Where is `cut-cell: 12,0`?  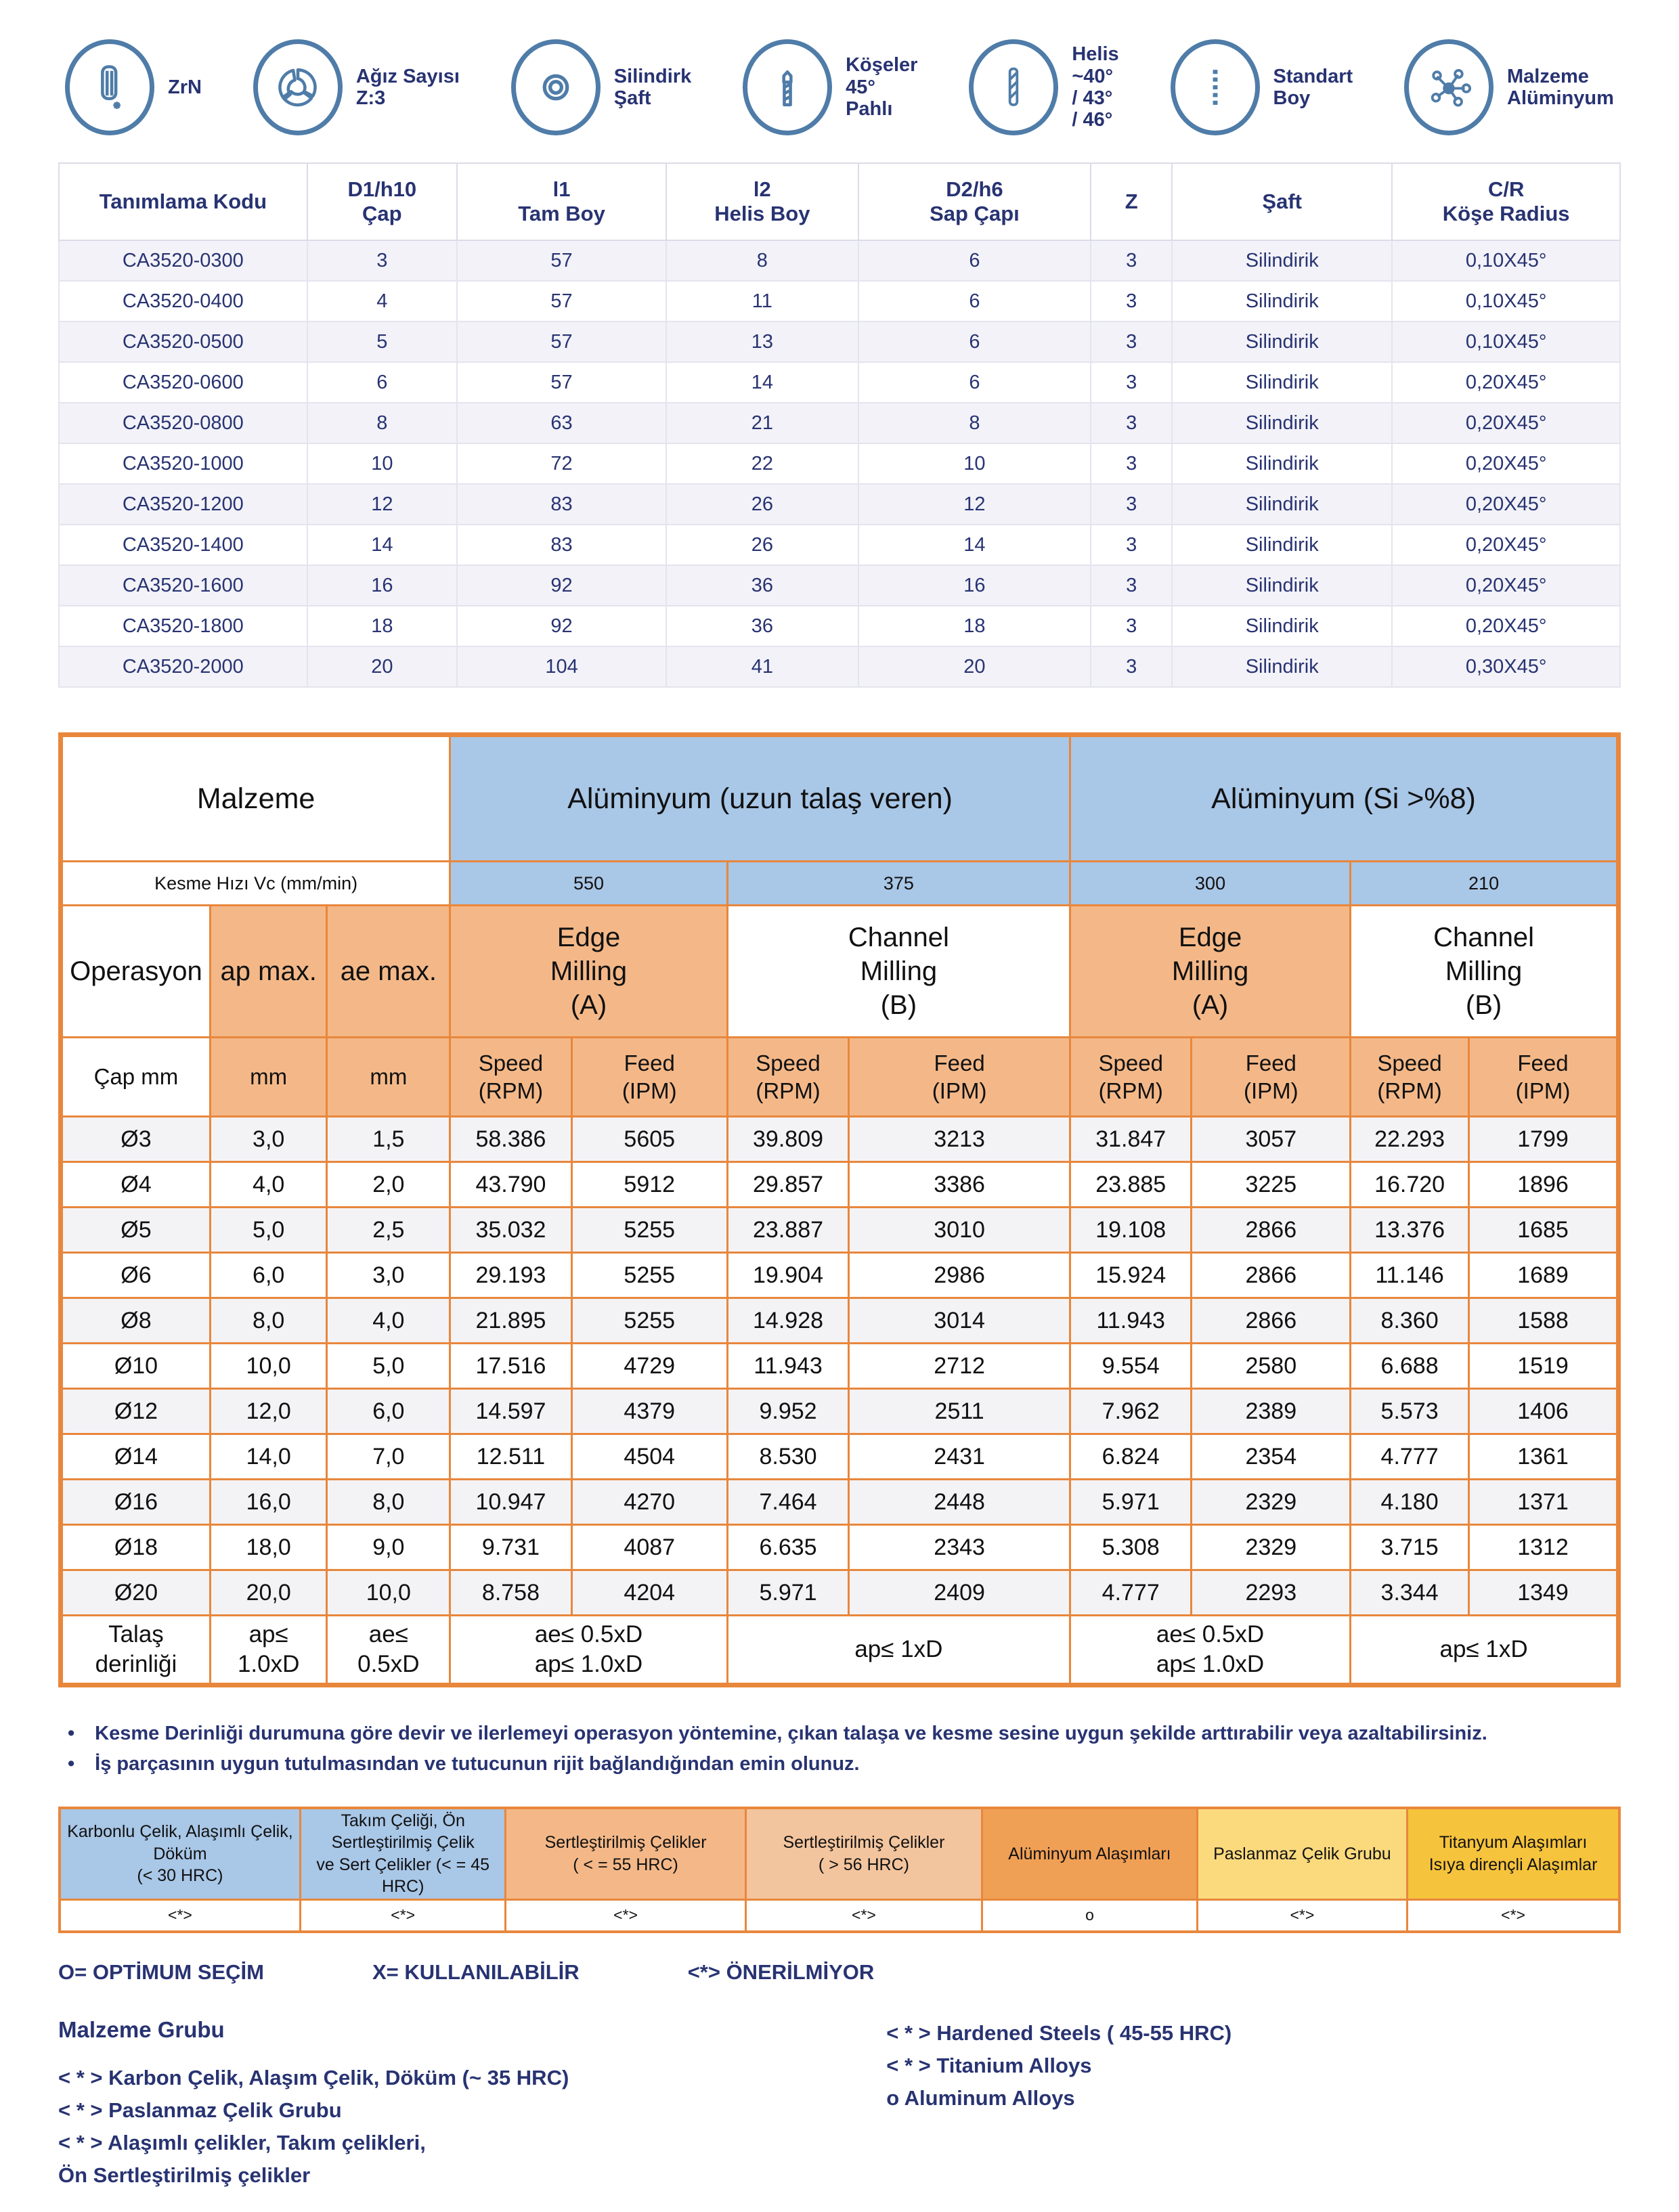 cut-cell: 12,0 is located at coordinates (268, 1411).